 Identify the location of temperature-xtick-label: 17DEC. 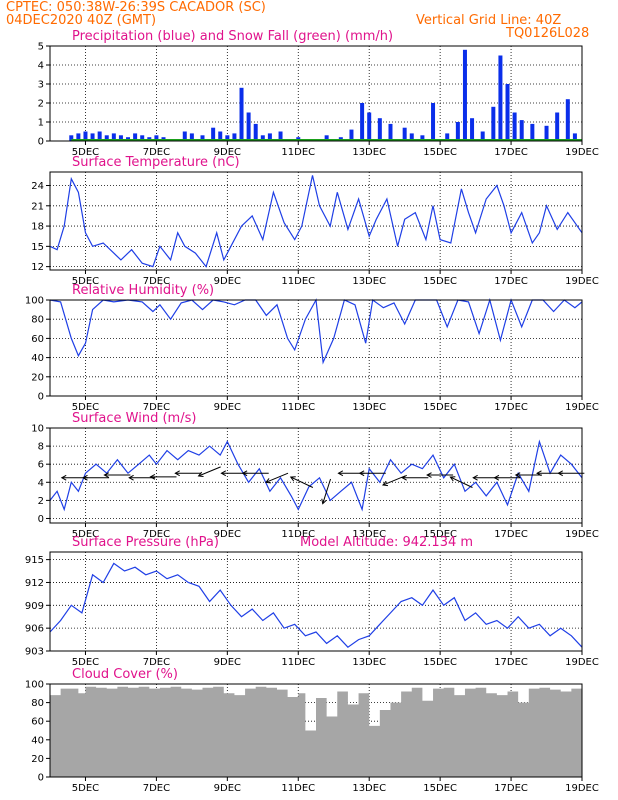
(511, 281).